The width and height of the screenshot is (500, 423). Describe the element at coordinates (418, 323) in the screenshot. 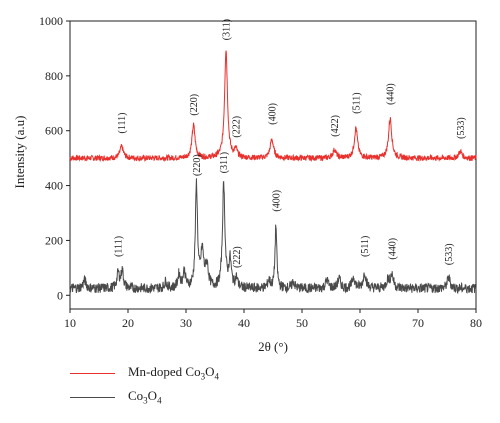

I see `x-tick-label: 70` at that location.